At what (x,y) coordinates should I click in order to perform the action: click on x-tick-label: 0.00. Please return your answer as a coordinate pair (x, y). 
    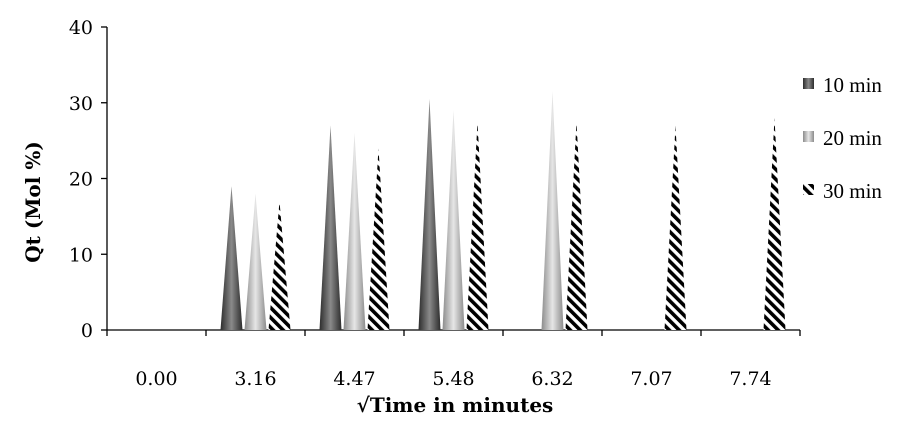
    Looking at the image, I should click on (156, 379).